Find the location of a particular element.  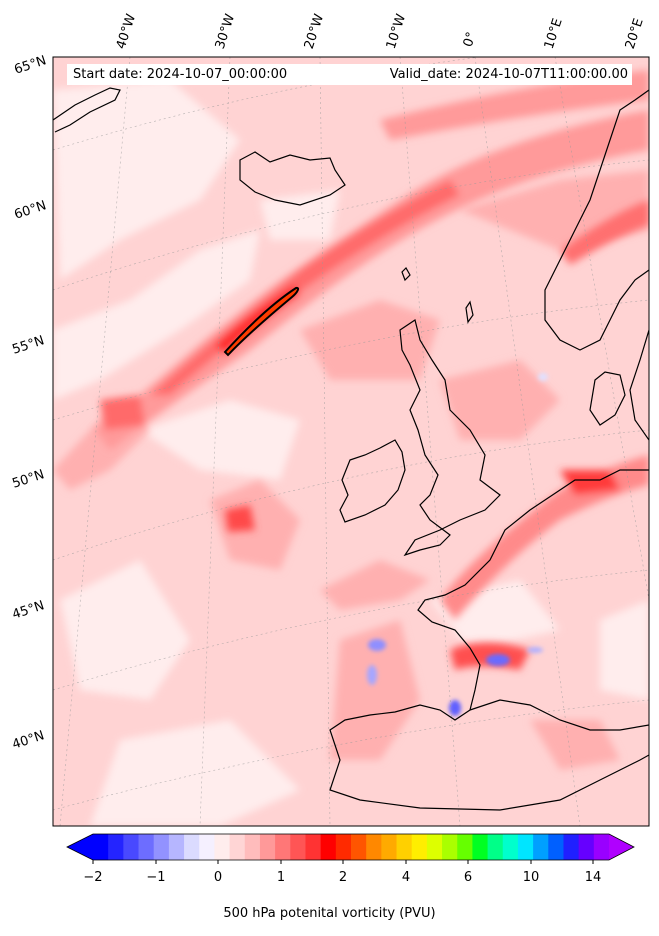

colorbar-over-arrow is located at coordinates (621, 847).